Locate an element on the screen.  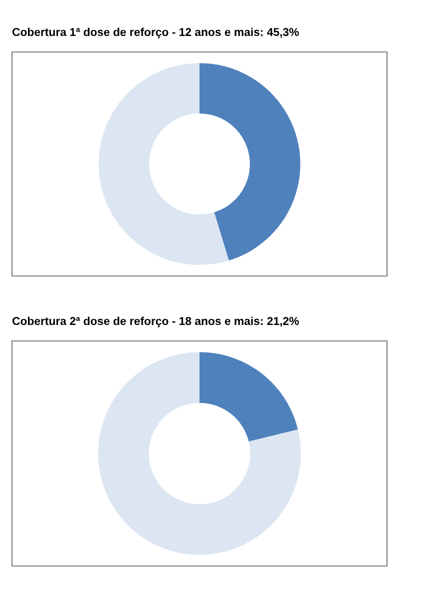
chart-title: Cobertura 2ª dose de reforço - 18 anos e mais: 21,2% is located at coordinates (155, 322).